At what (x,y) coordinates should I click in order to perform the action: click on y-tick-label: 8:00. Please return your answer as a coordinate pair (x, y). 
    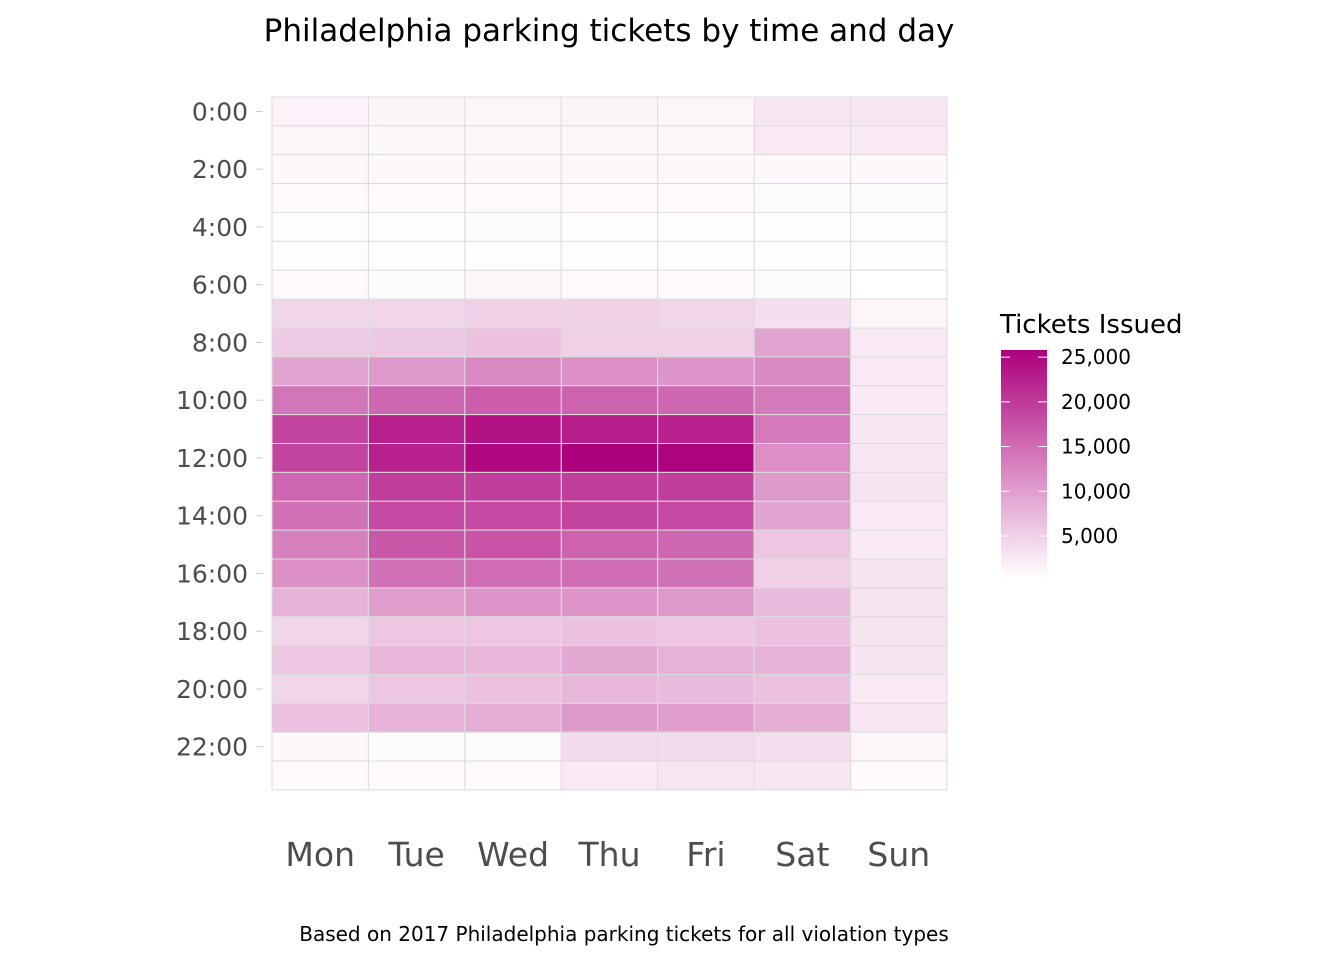
    Looking at the image, I should click on (220, 342).